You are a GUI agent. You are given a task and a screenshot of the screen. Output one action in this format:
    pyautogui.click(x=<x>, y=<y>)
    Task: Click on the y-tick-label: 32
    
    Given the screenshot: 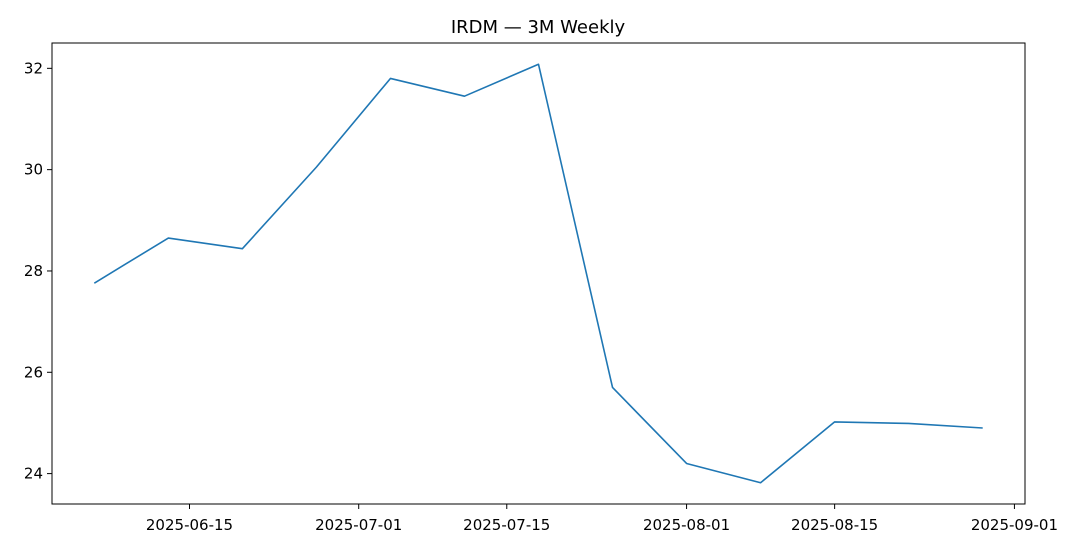 What is the action you would take?
    pyautogui.click(x=33, y=68)
    